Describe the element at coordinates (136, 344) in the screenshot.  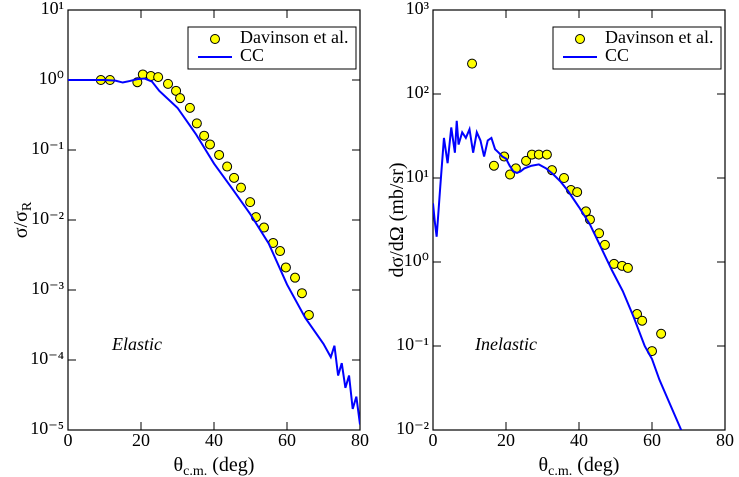
I see `annotation: Elastic` at that location.